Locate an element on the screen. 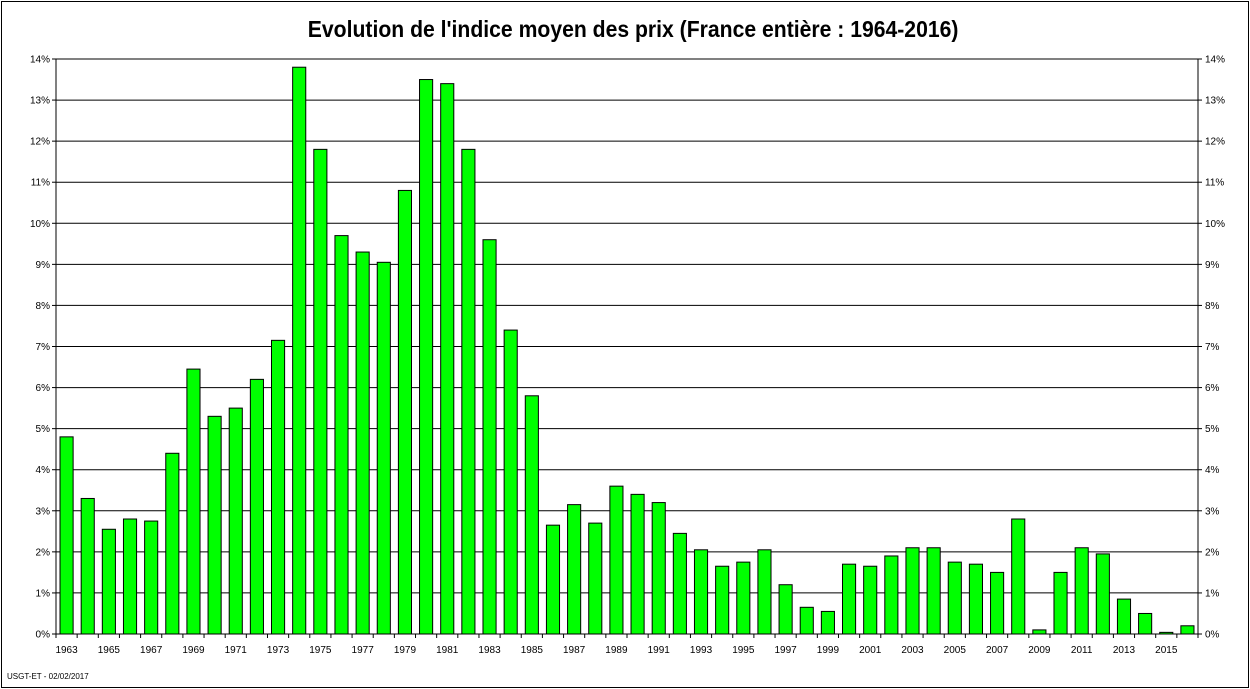  x-tick-label: 1983 is located at coordinates (489, 650).